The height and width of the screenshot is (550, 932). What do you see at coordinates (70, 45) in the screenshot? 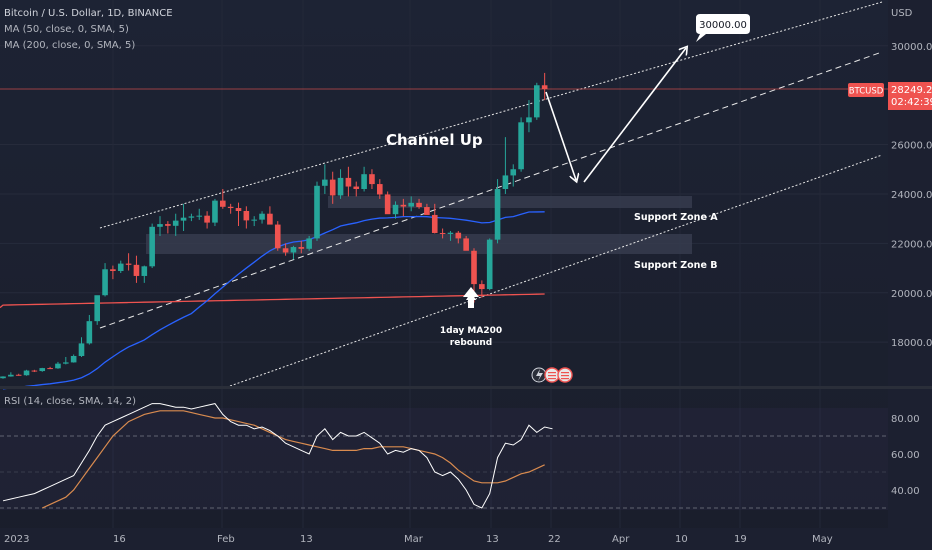
I see `ma200-legend: MA (200, close, 0, SMA, 5)` at bounding box center [70, 45].